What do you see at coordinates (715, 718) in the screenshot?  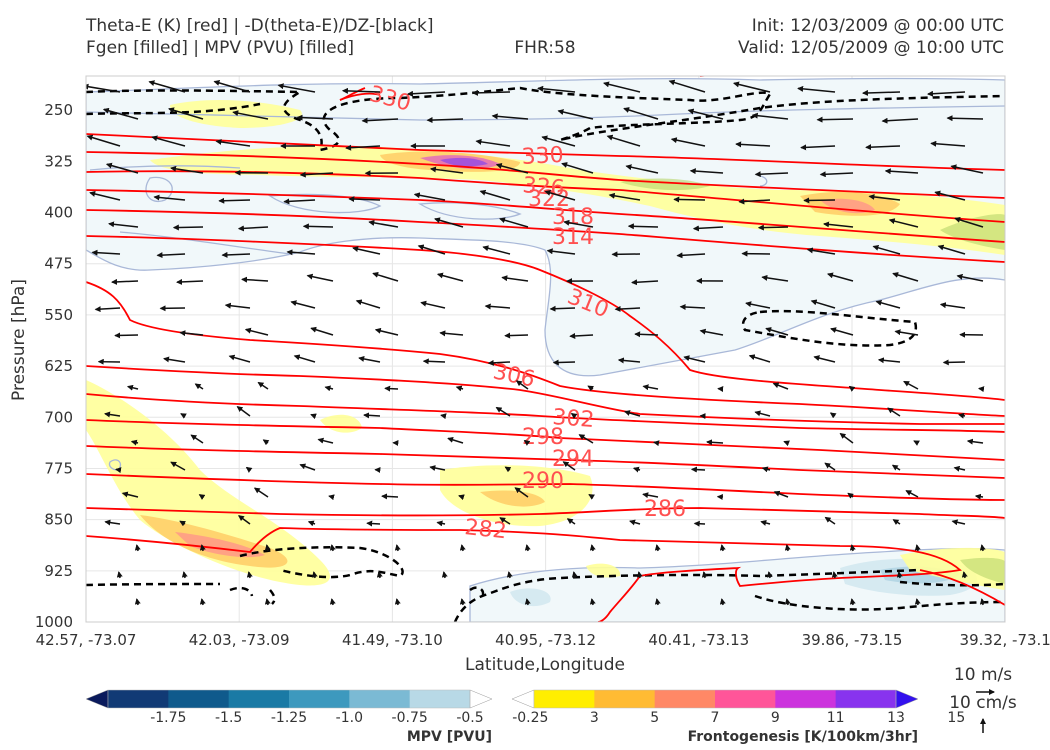 I see `colorbar-tick-label: 7` at bounding box center [715, 718].